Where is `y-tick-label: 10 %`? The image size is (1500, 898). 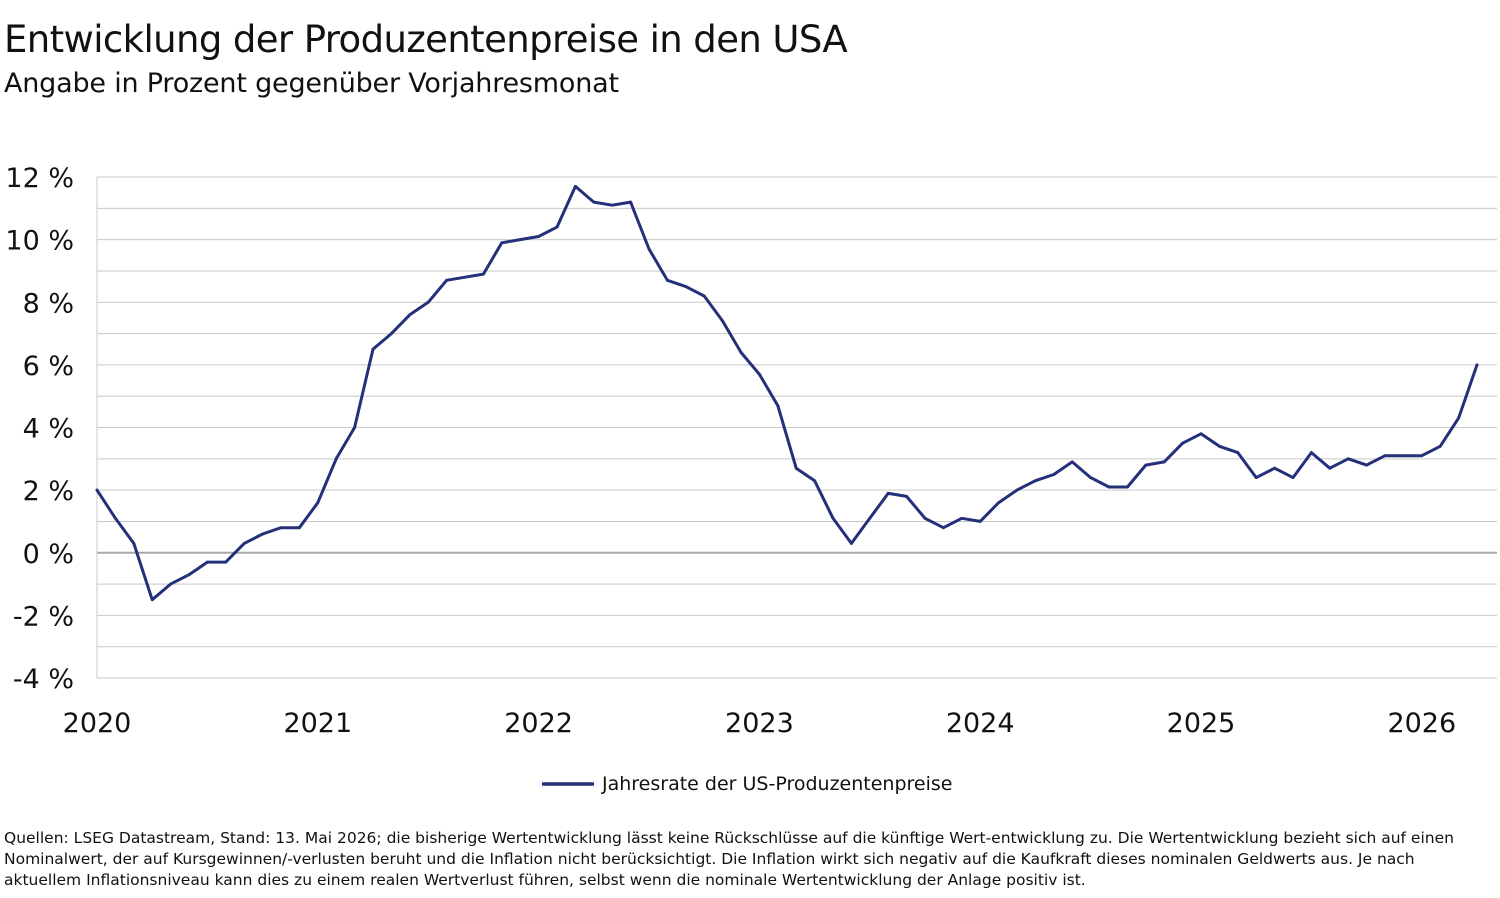 y-tick-label: 10 % is located at coordinates (39, 241).